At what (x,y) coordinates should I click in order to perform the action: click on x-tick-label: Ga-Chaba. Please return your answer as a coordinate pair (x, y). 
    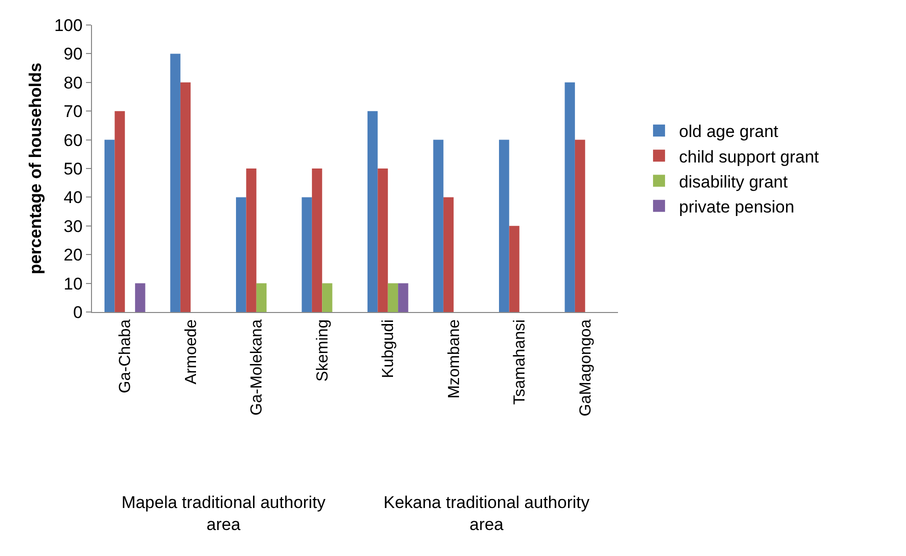
    Looking at the image, I should click on (125, 356).